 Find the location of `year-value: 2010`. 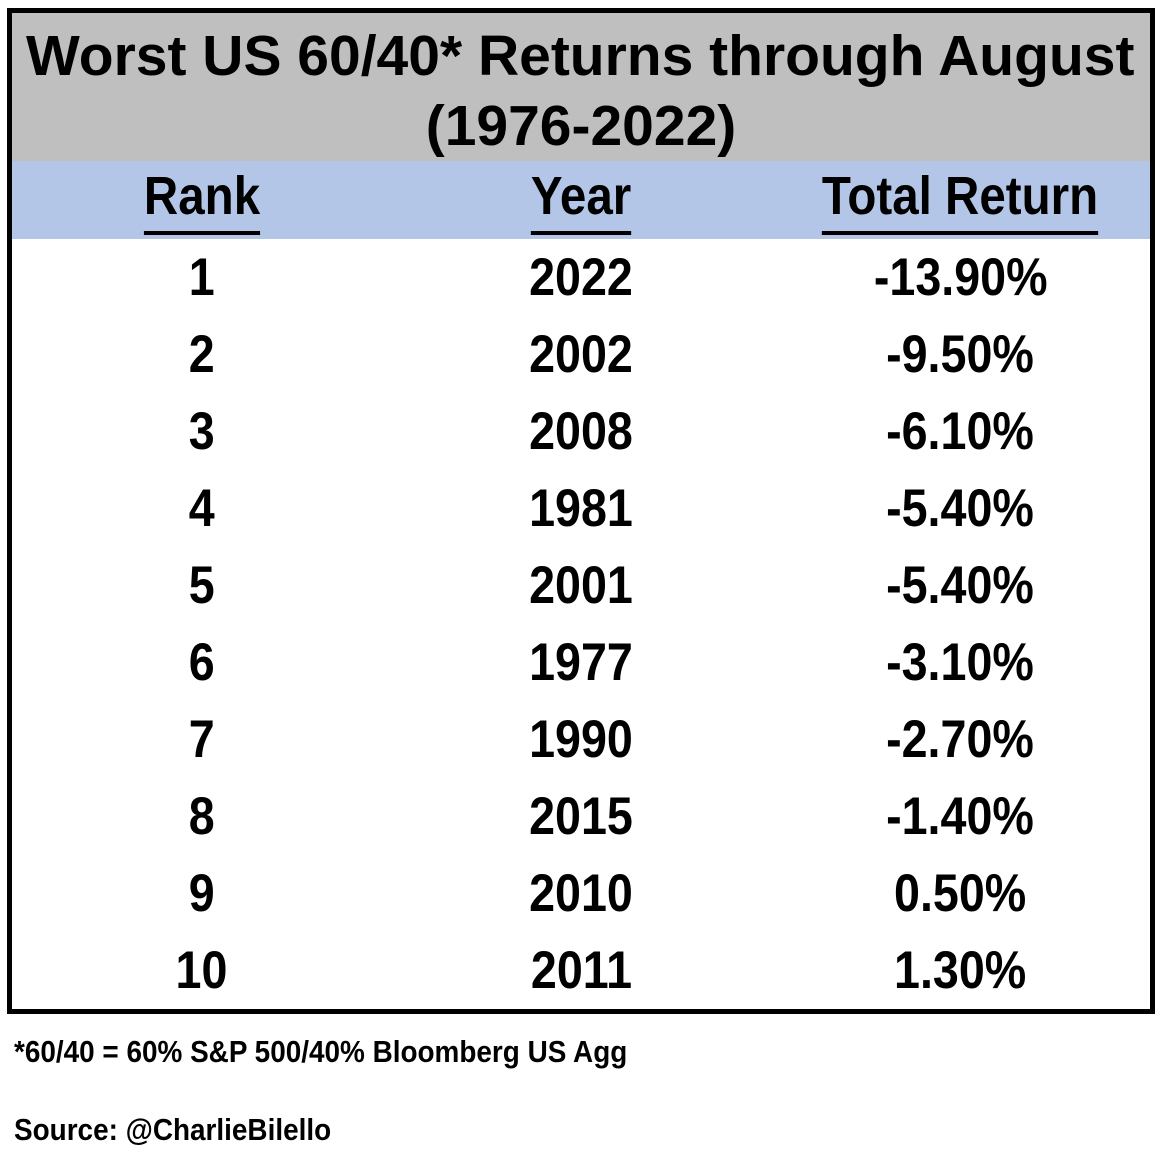

year-value: 2010 is located at coordinates (581, 893).